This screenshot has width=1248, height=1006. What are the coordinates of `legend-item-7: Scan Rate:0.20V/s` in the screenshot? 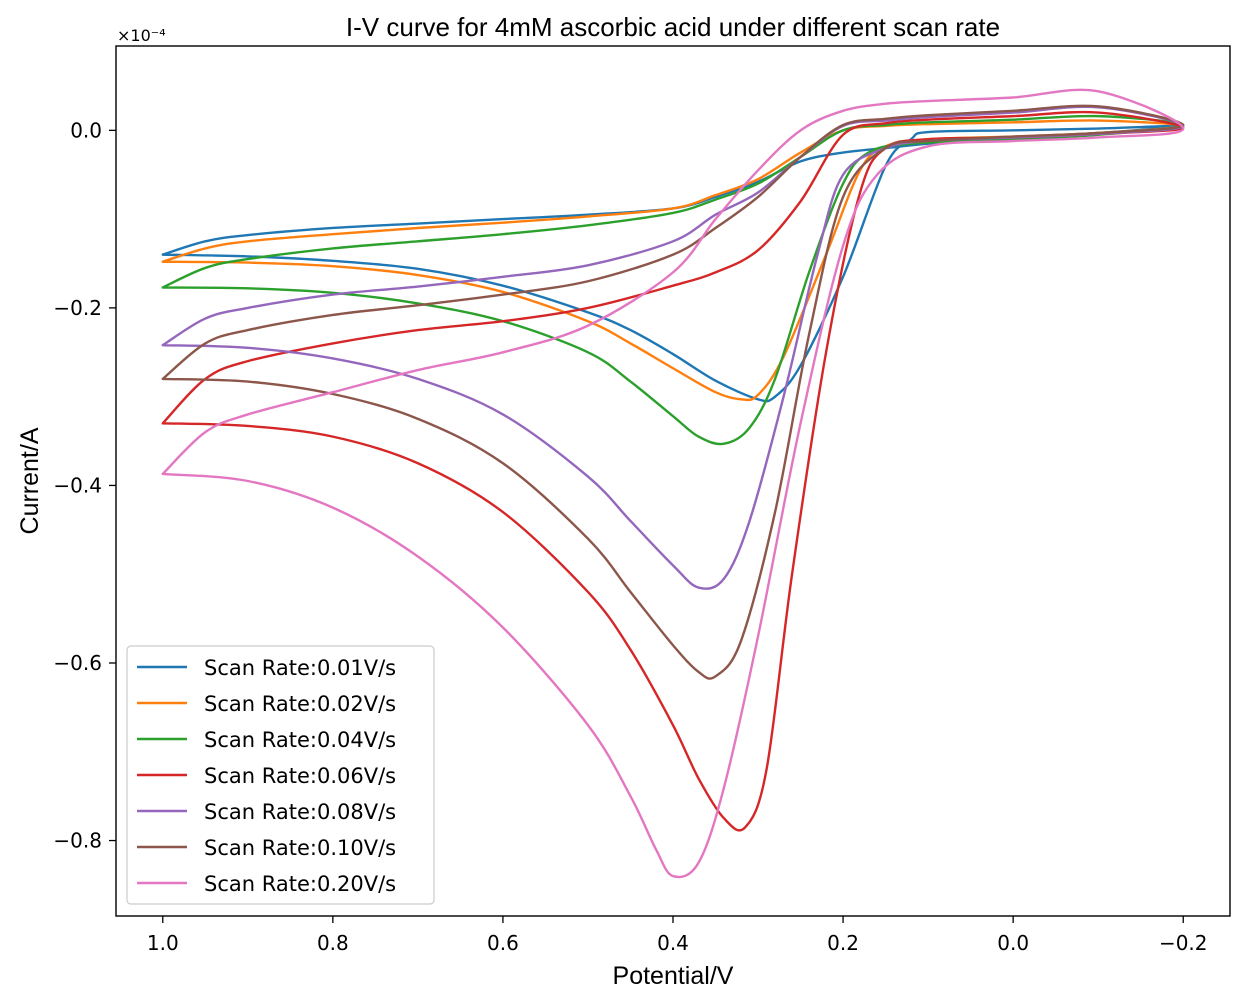 It's located at (266, 884).